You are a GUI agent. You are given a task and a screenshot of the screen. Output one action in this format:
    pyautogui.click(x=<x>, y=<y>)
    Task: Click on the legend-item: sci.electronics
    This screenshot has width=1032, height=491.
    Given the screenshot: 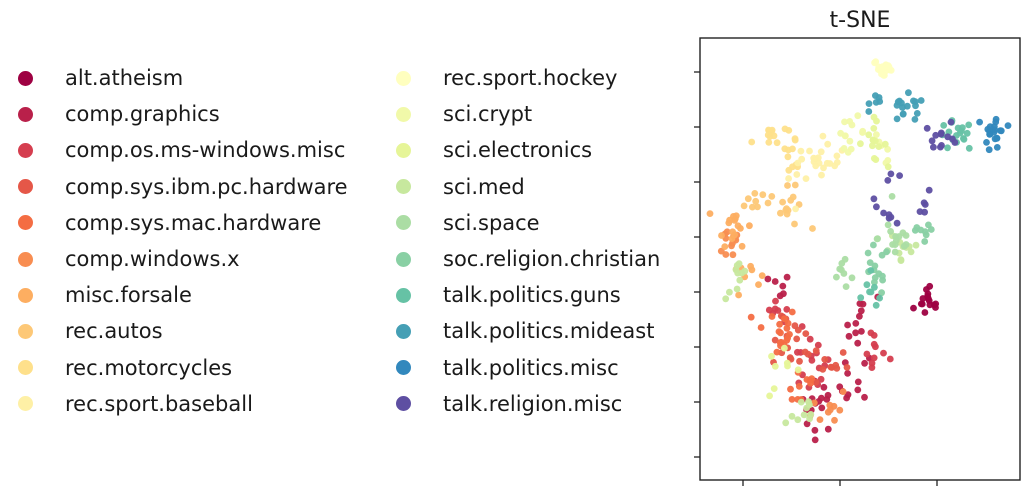 What is the action you would take?
    pyautogui.click(x=494, y=150)
    